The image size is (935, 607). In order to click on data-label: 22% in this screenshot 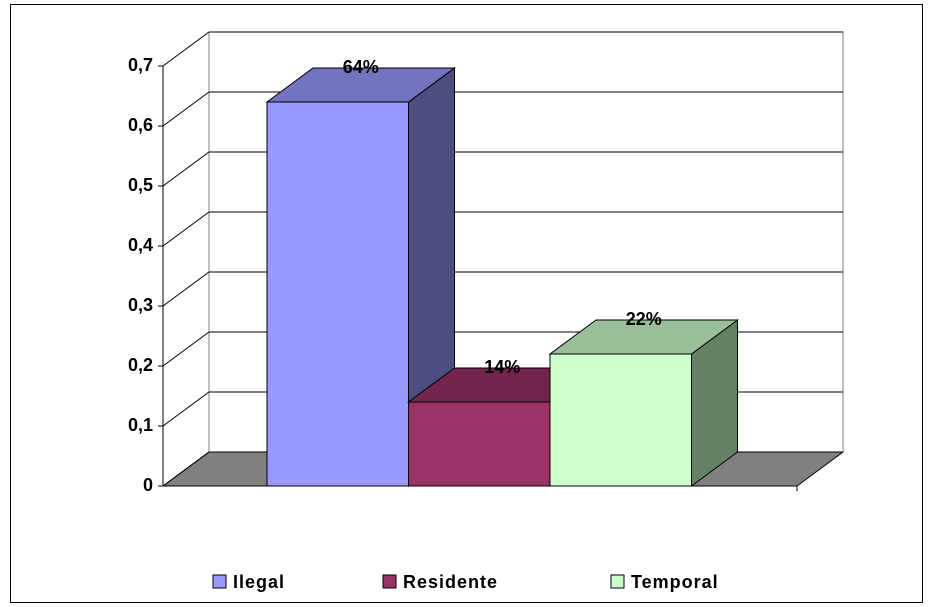, I will do `click(644, 319)`.